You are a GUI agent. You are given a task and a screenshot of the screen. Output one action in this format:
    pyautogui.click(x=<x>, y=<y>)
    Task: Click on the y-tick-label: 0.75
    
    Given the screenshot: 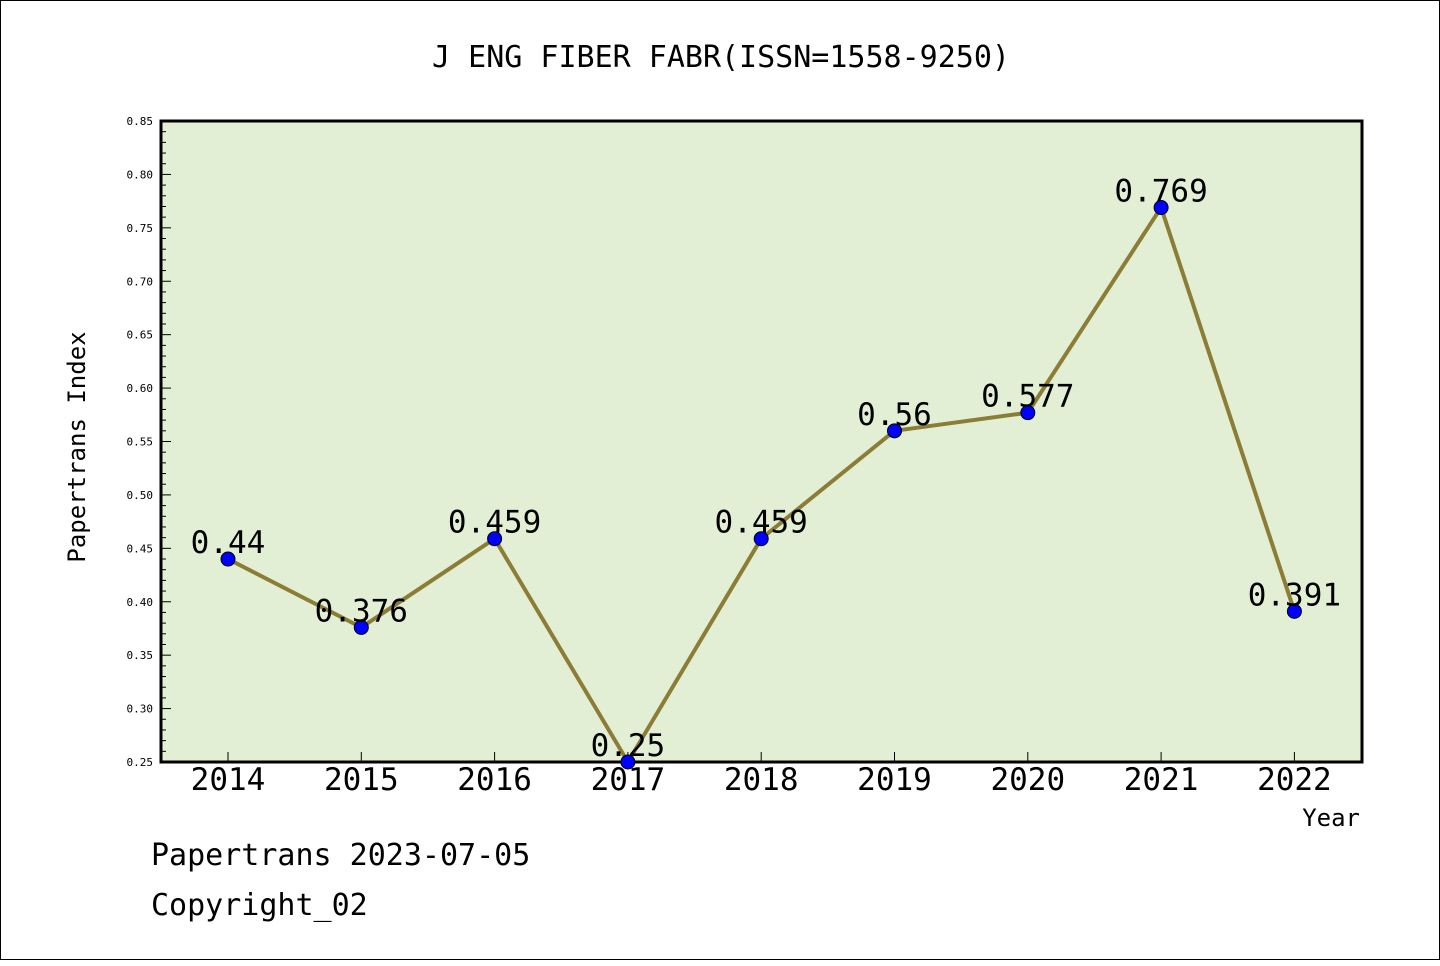 What is the action you would take?
    pyautogui.click(x=140, y=228)
    